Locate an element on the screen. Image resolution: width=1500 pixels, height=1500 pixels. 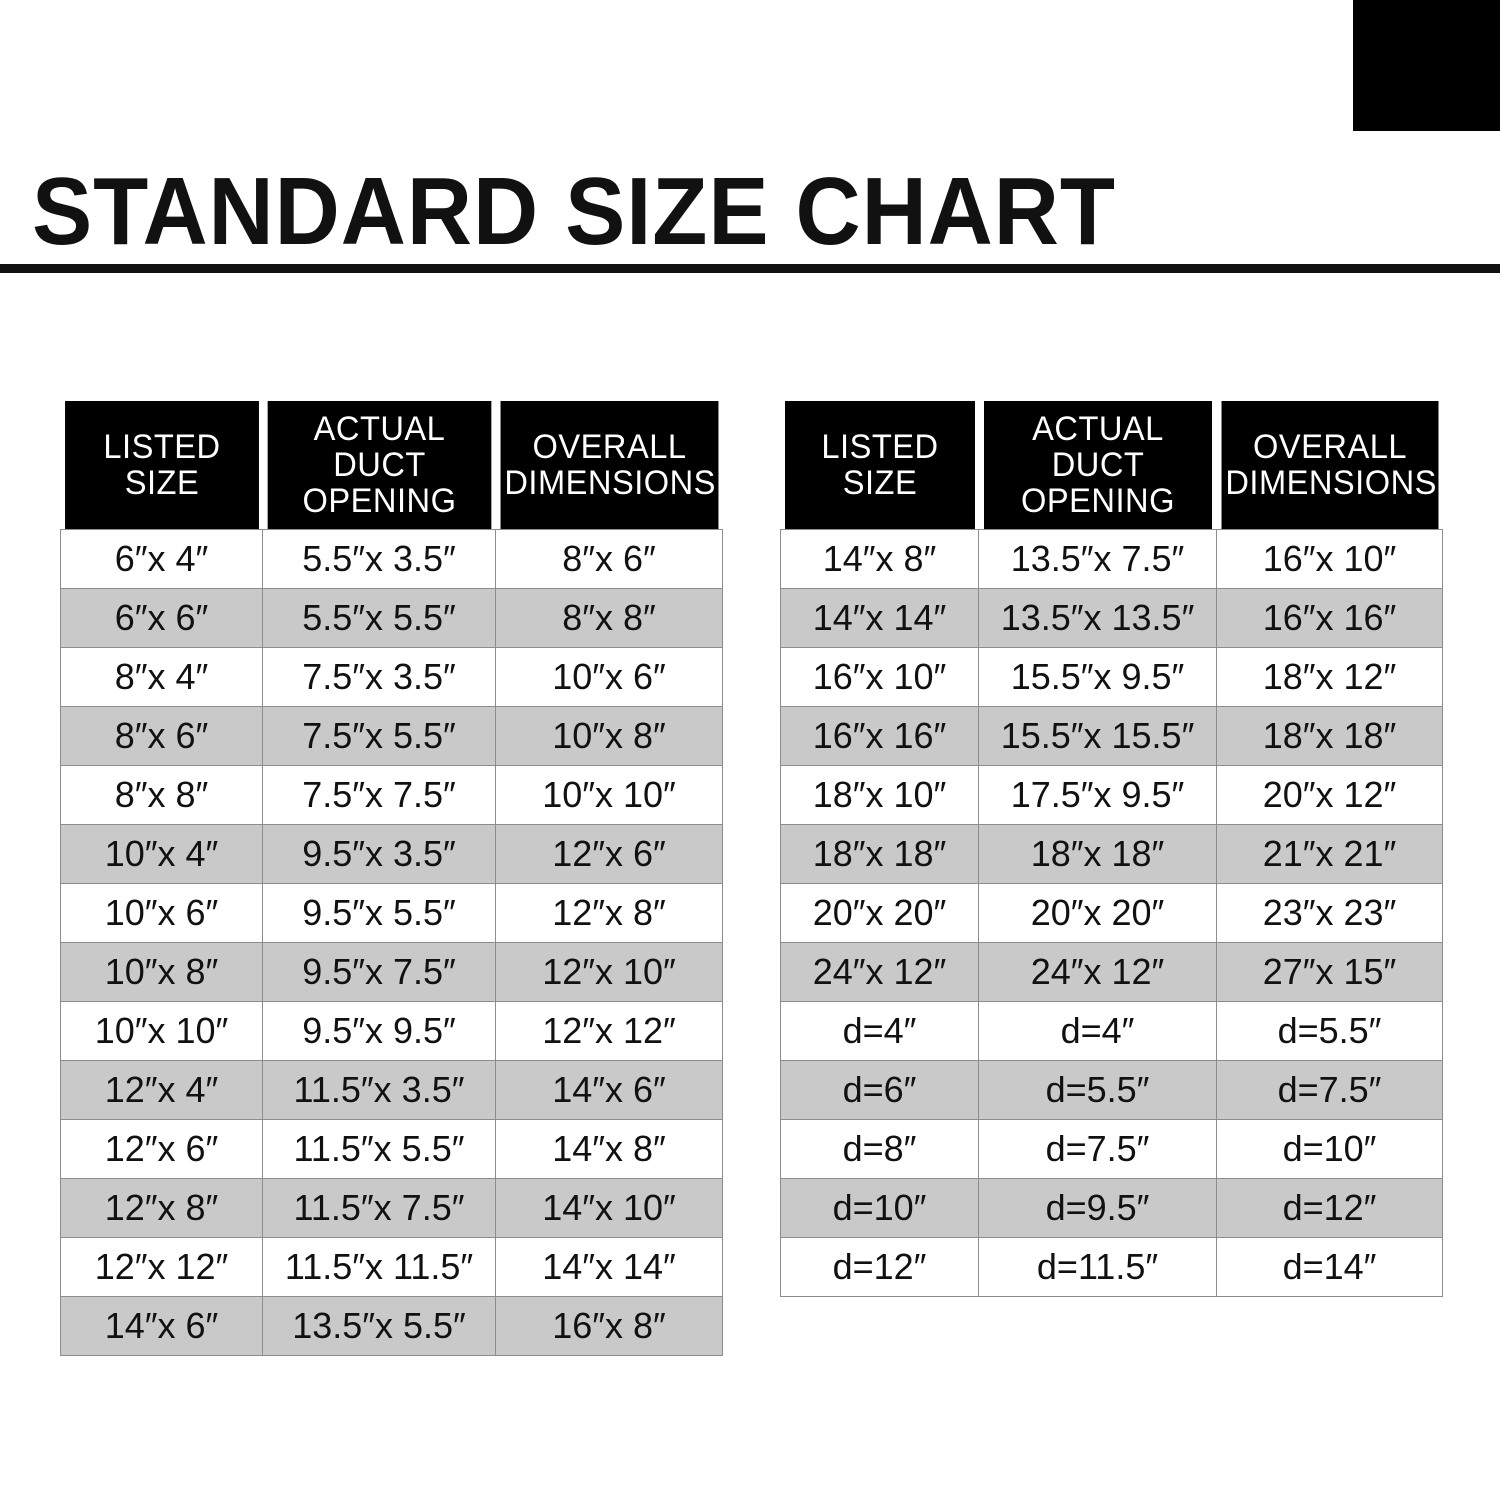
table-cell: 7.5″x 5.5″ is located at coordinates (379, 736).